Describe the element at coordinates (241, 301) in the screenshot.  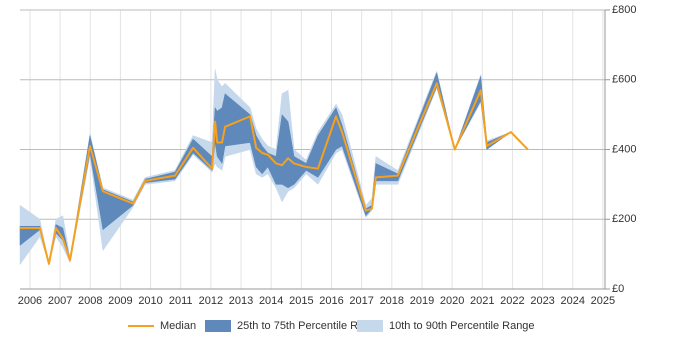
I see `x-tick-label: 2013` at that location.